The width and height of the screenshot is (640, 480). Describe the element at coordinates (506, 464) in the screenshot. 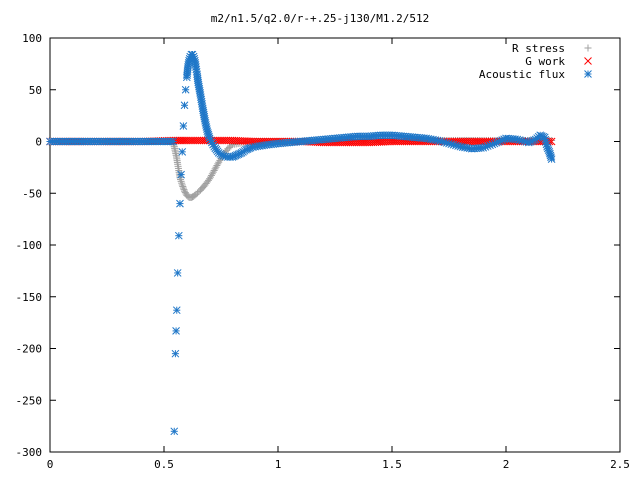

I see `x-tick-label: 2` at that location.